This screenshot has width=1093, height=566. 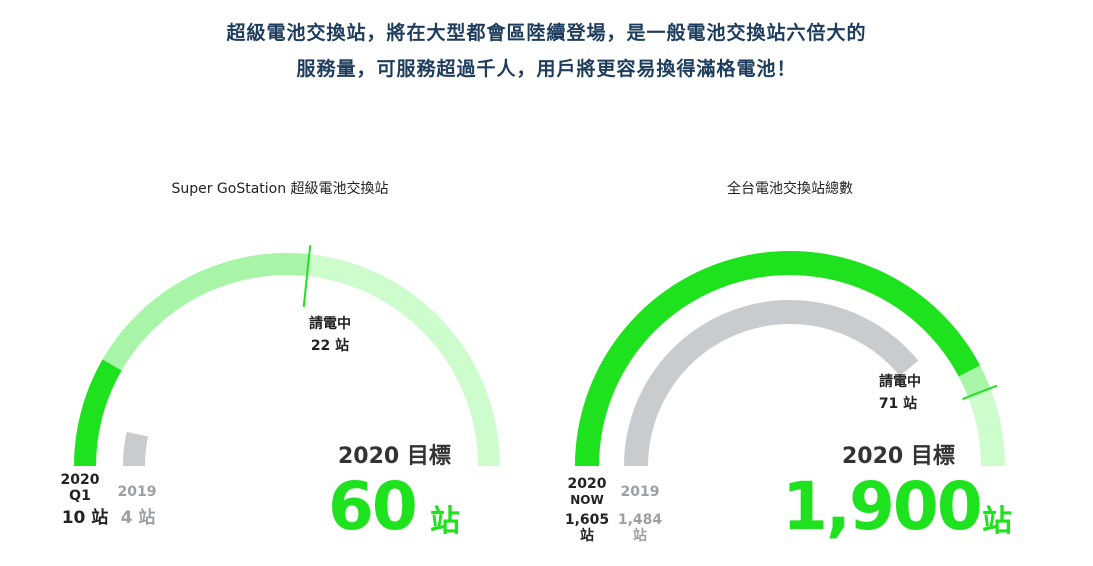 What do you see at coordinates (640, 536) in the screenshot?
I see `gauge2-previous-unit: 站` at bounding box center [640, 536].